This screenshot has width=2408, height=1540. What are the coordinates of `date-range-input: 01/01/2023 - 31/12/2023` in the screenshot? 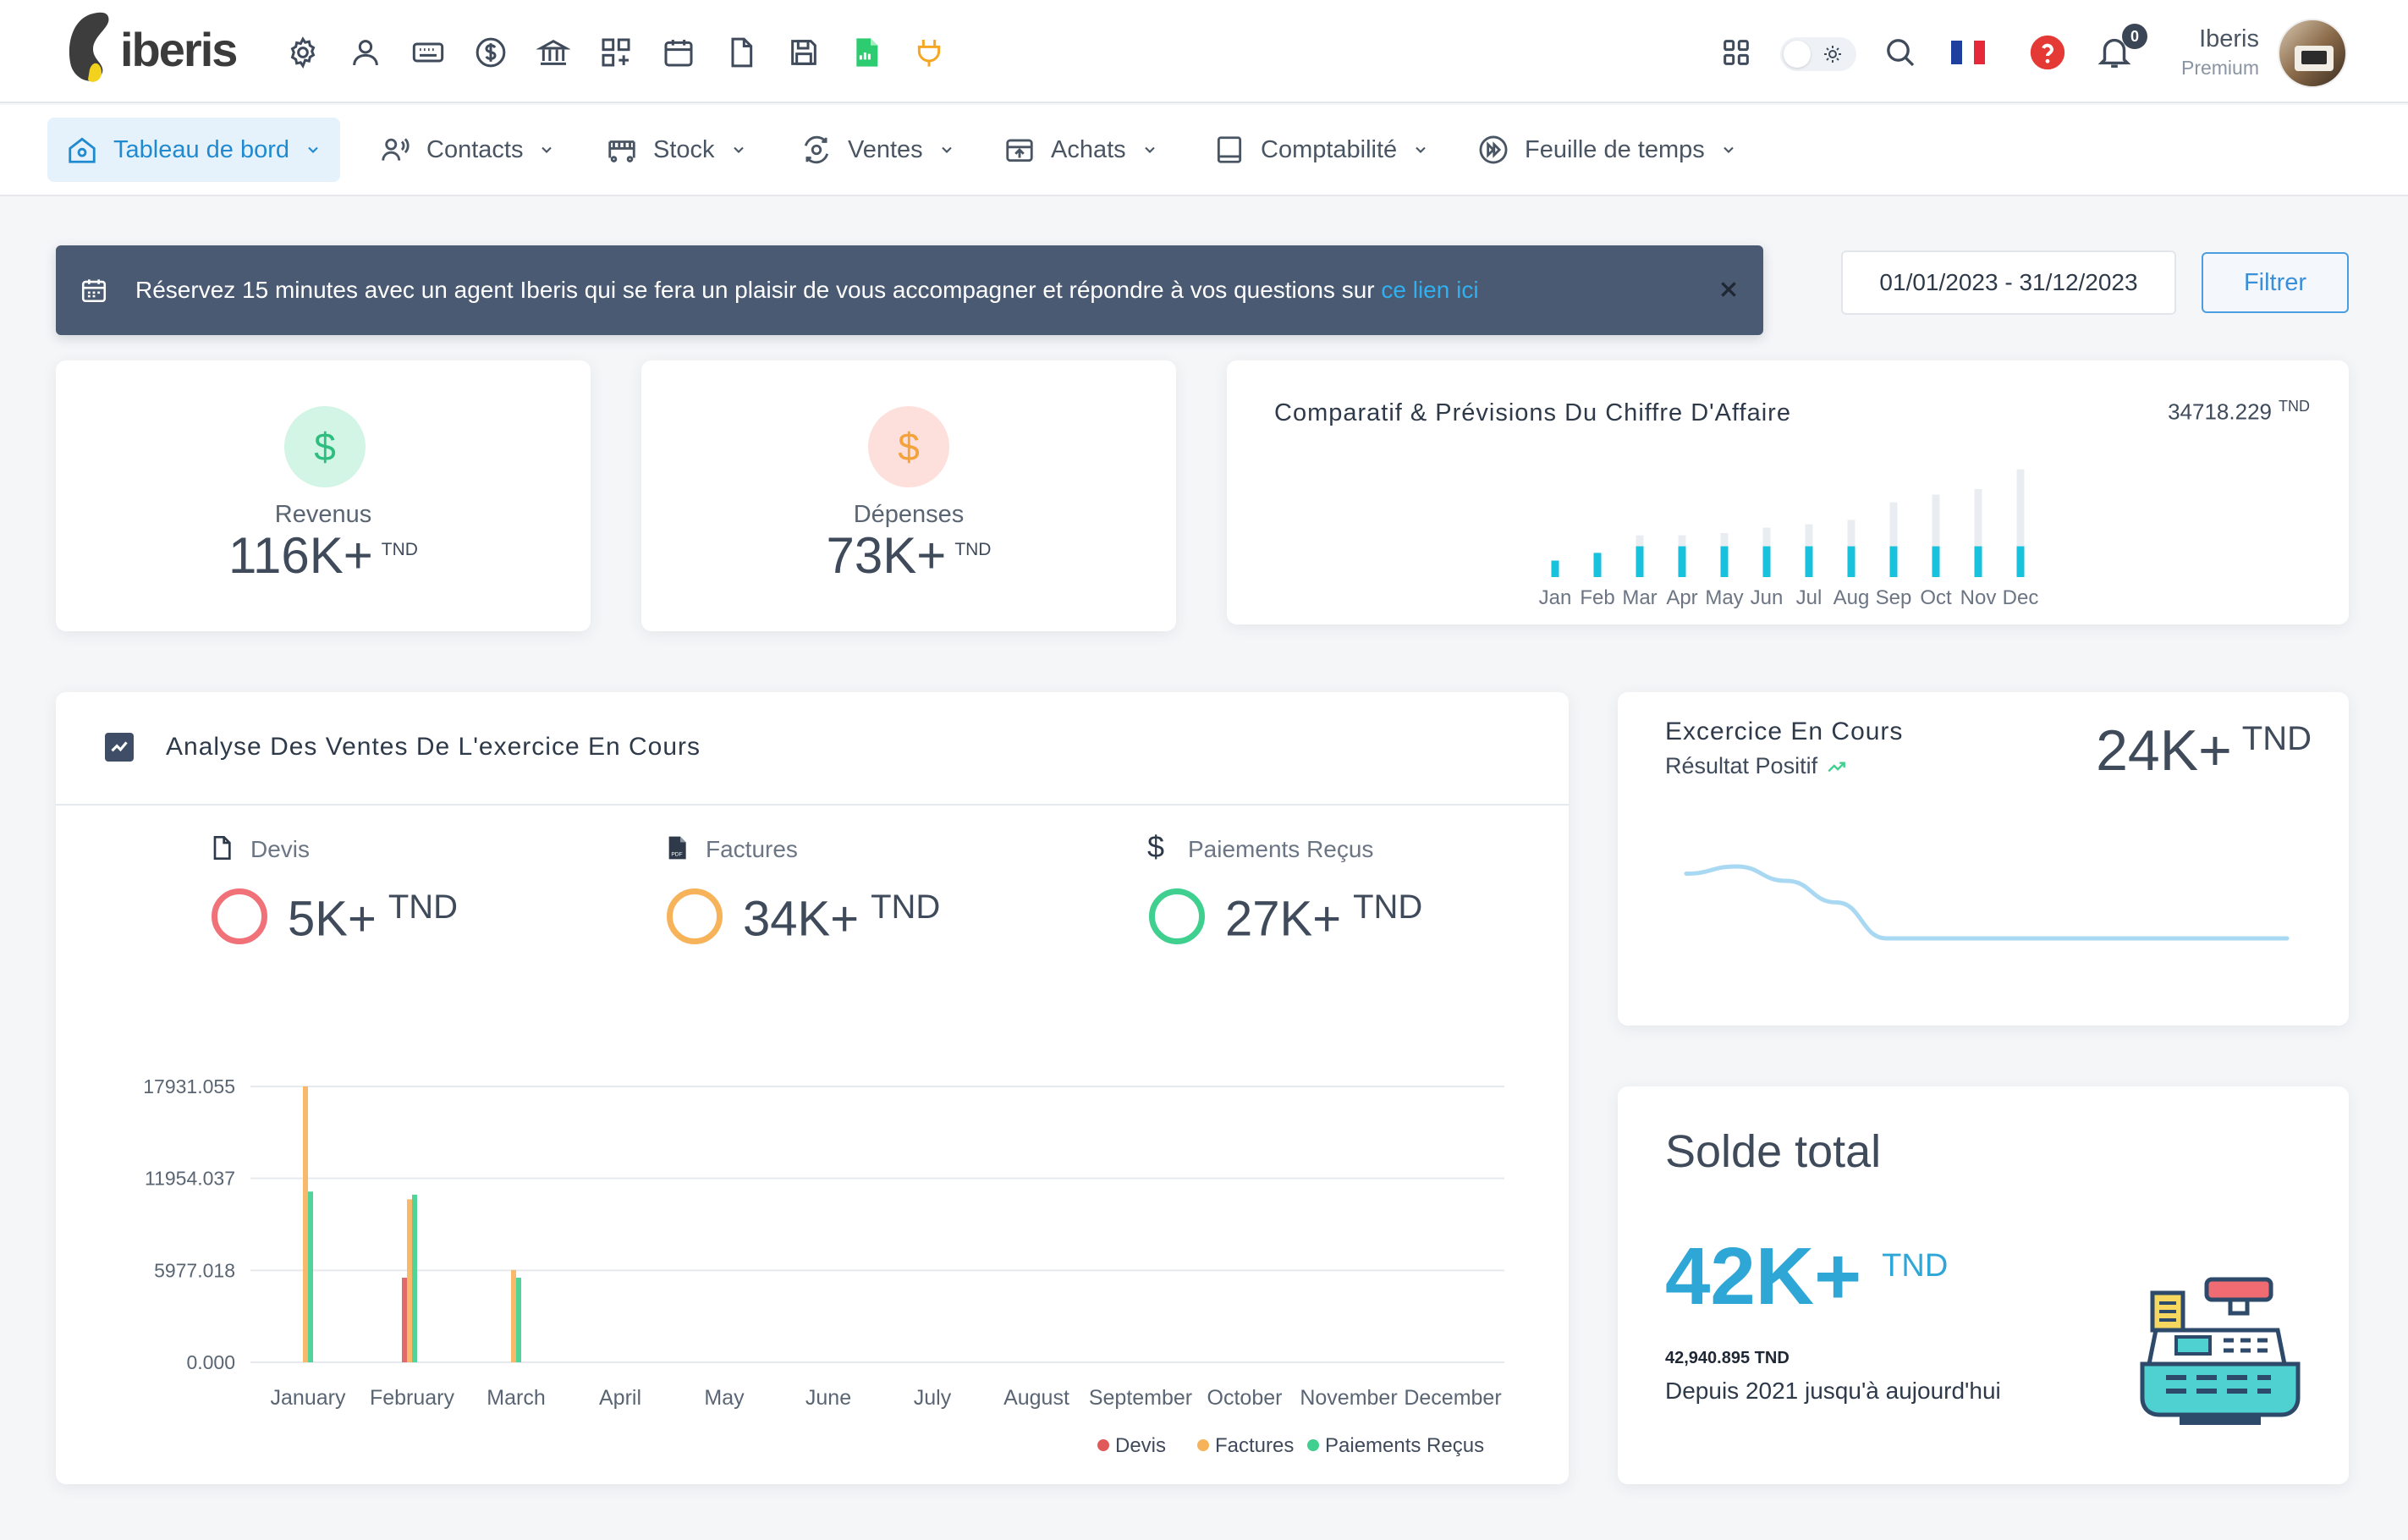 It's located at (2008, 282).